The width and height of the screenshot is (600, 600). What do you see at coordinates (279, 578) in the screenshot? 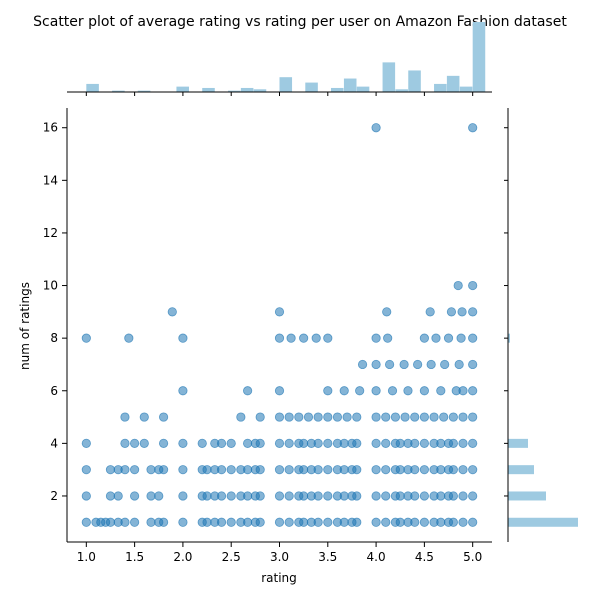
I see `x-axis-label: rating` at bounding box center [279, 578].